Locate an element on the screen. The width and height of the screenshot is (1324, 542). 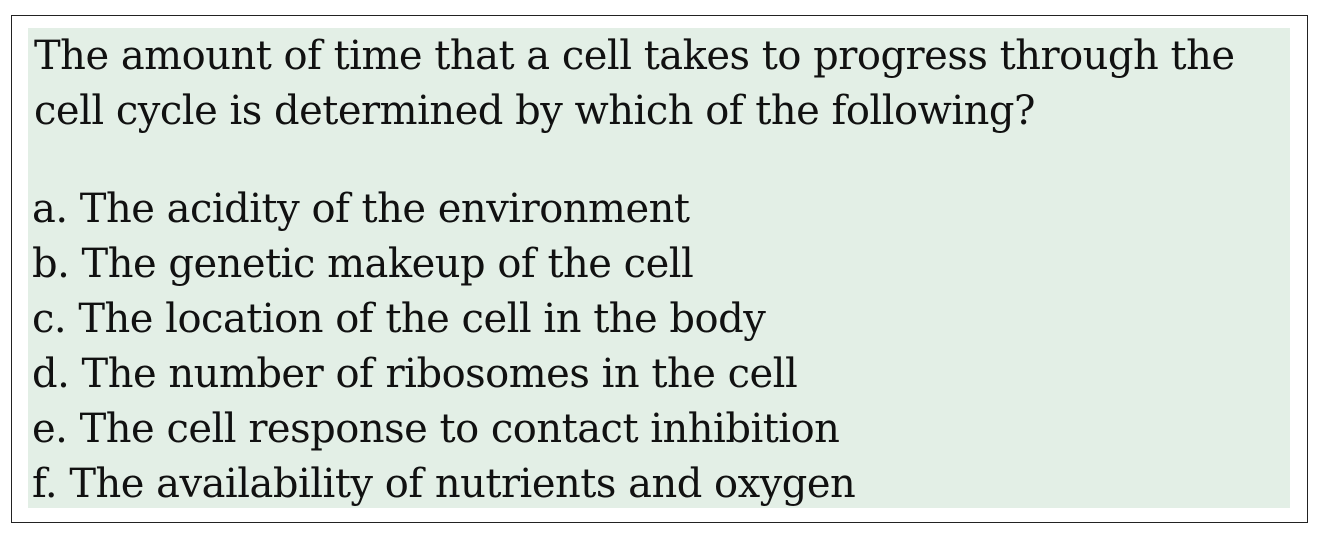
option-letter: b. is located at coordinates (51, 264).